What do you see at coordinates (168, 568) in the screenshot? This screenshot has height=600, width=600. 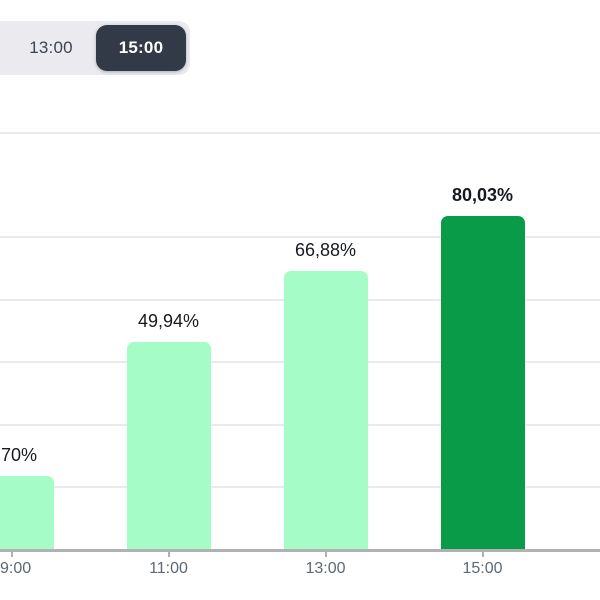 I see `x-tick-label: 11:00` at bounding box center [168, 568].